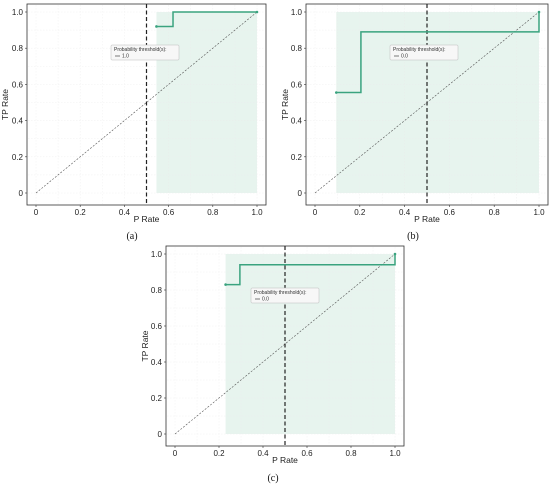 The width and height of the screenshot is (550, 489). Describe the element at coordinates (125, 57) in the screenshot. I see `legend-entry: 1.0` at that location.